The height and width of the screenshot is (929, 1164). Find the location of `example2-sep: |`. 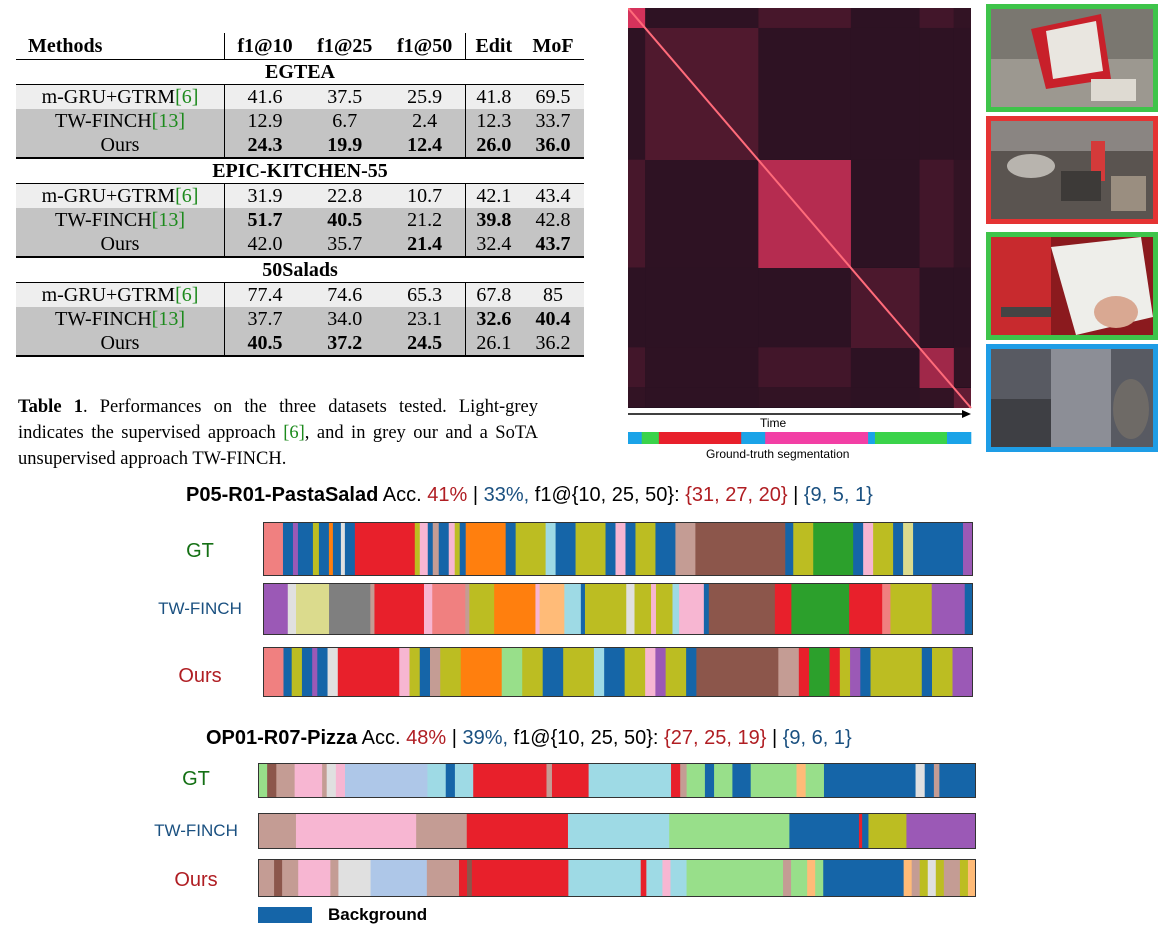

example2-sep: | is located at coordinates (454, 738).